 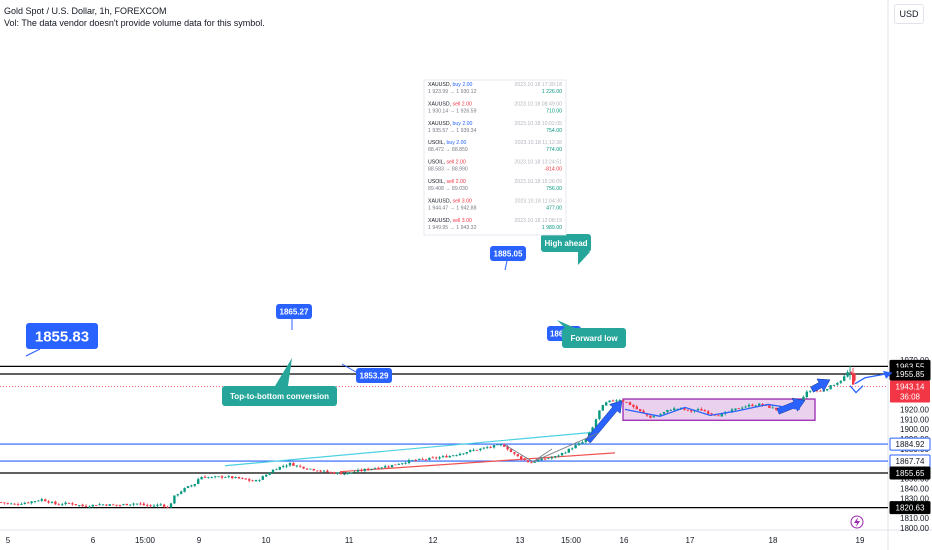 I want to click on high-ahead-pointer, so click(x=584, y=258).